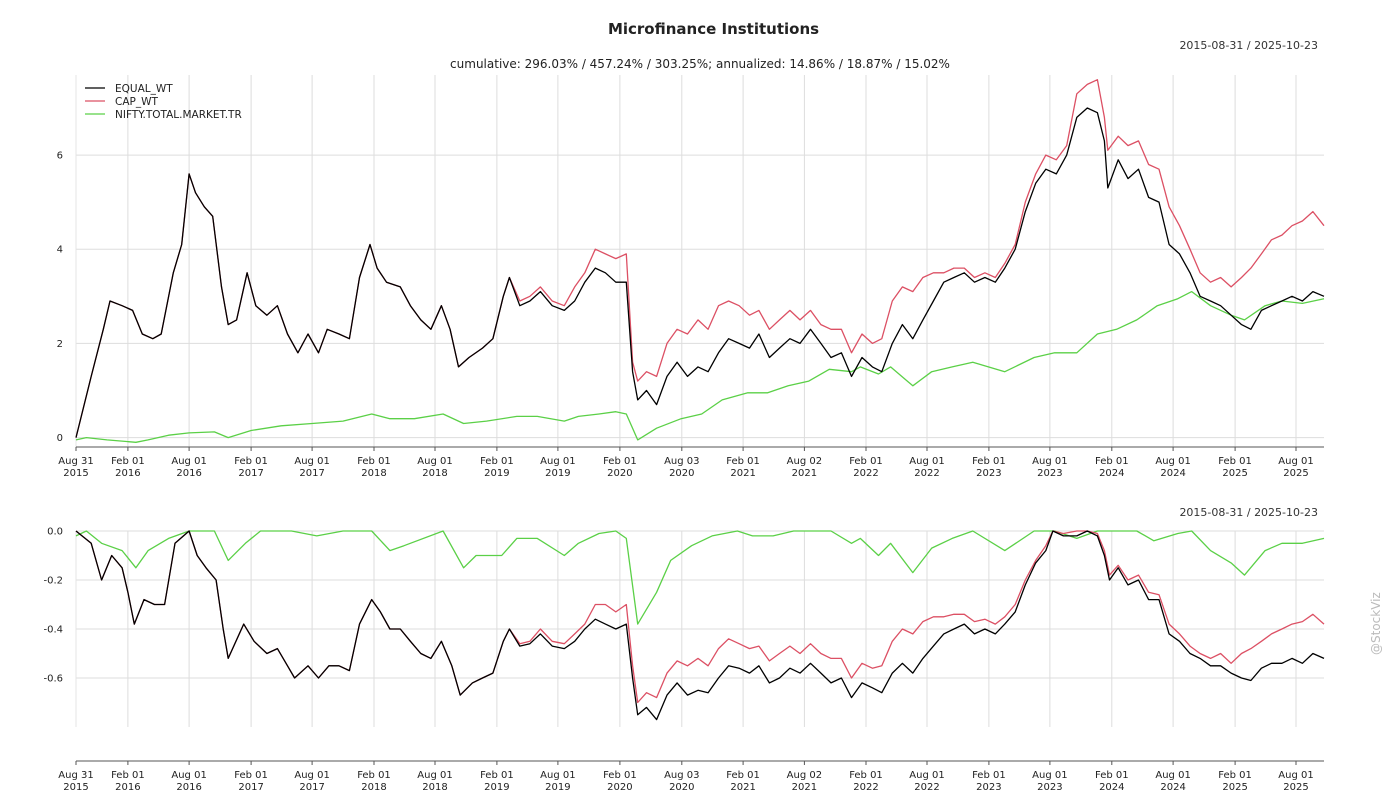  I want to click on chart-title: Microfinance Institutions, so click(713, 29).